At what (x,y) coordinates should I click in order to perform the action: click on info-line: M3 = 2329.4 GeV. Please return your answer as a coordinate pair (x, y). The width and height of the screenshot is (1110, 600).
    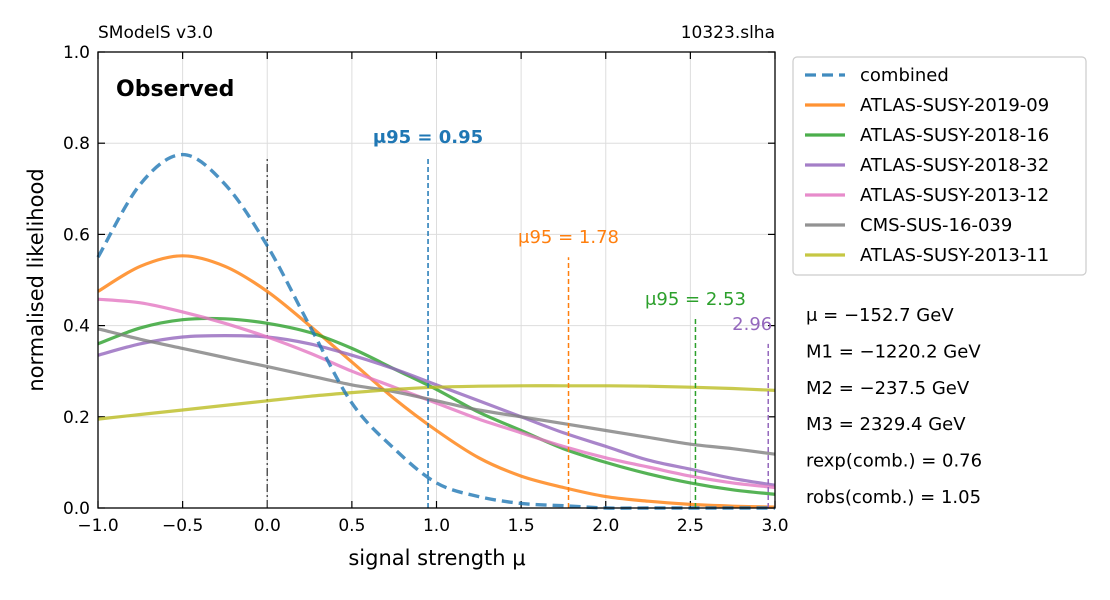
    Looking at the image, I should click on (886, 424).